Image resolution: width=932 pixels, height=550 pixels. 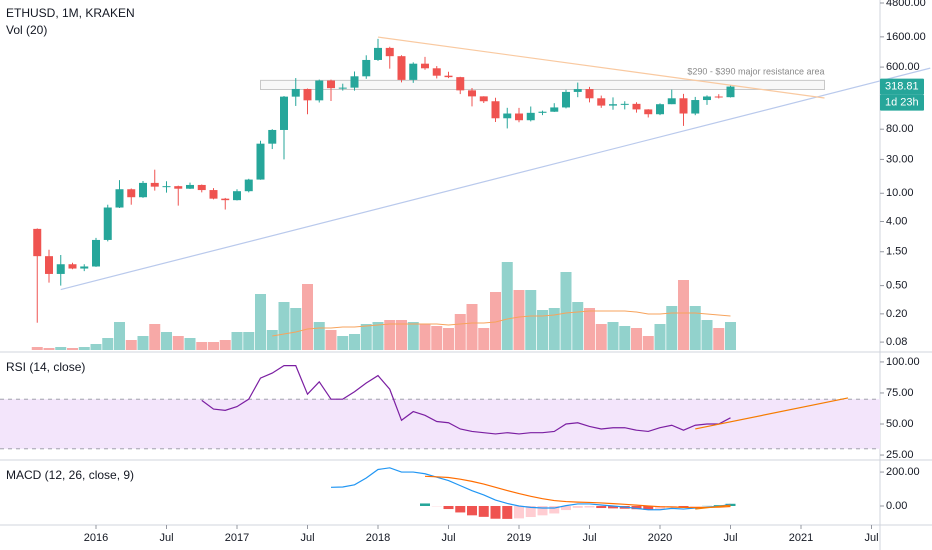 What do you see at coordinates (903, 472) in the screenshot?
I see `y-tick-label: 200.00` at bounding box center [903, 472].